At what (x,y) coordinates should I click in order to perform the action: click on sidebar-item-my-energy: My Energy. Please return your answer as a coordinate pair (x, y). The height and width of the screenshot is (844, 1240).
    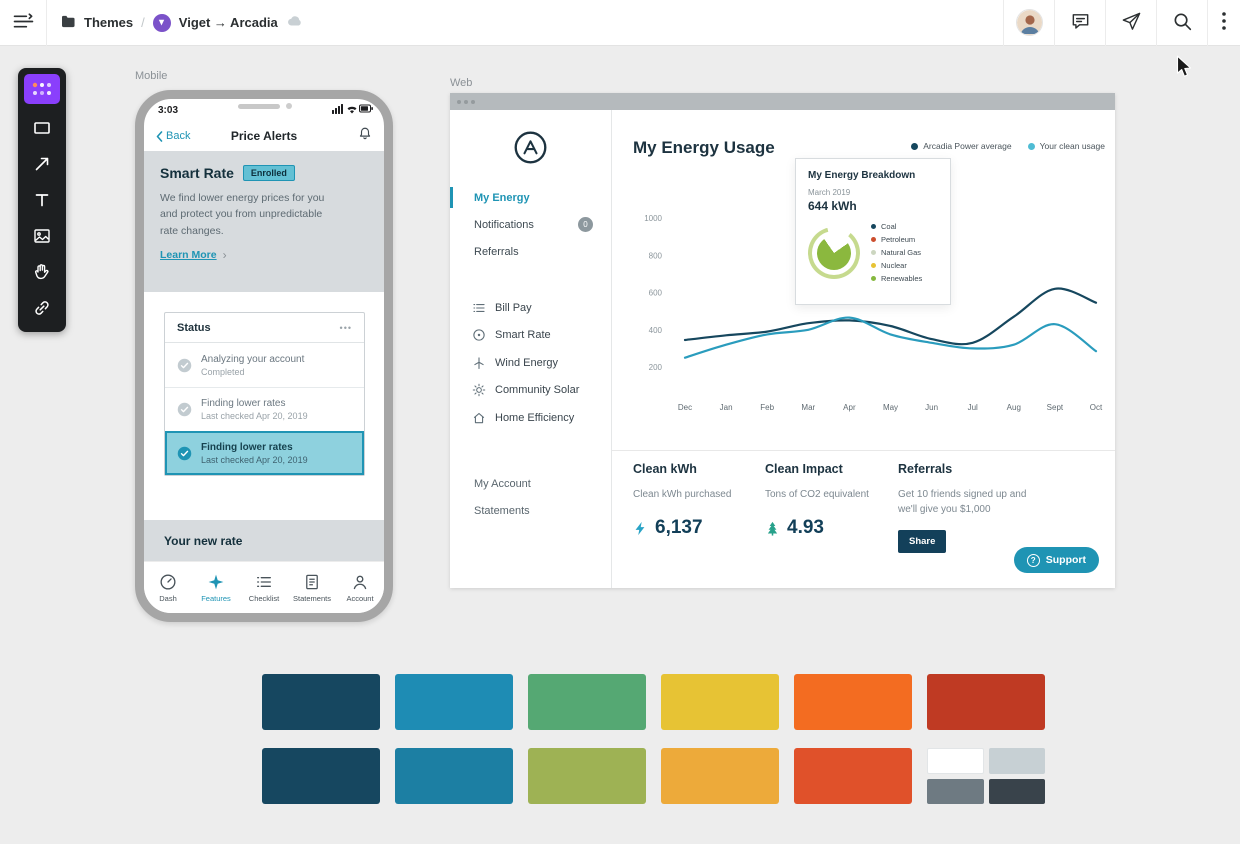
    Looking at the image, I should click on (530, 197).